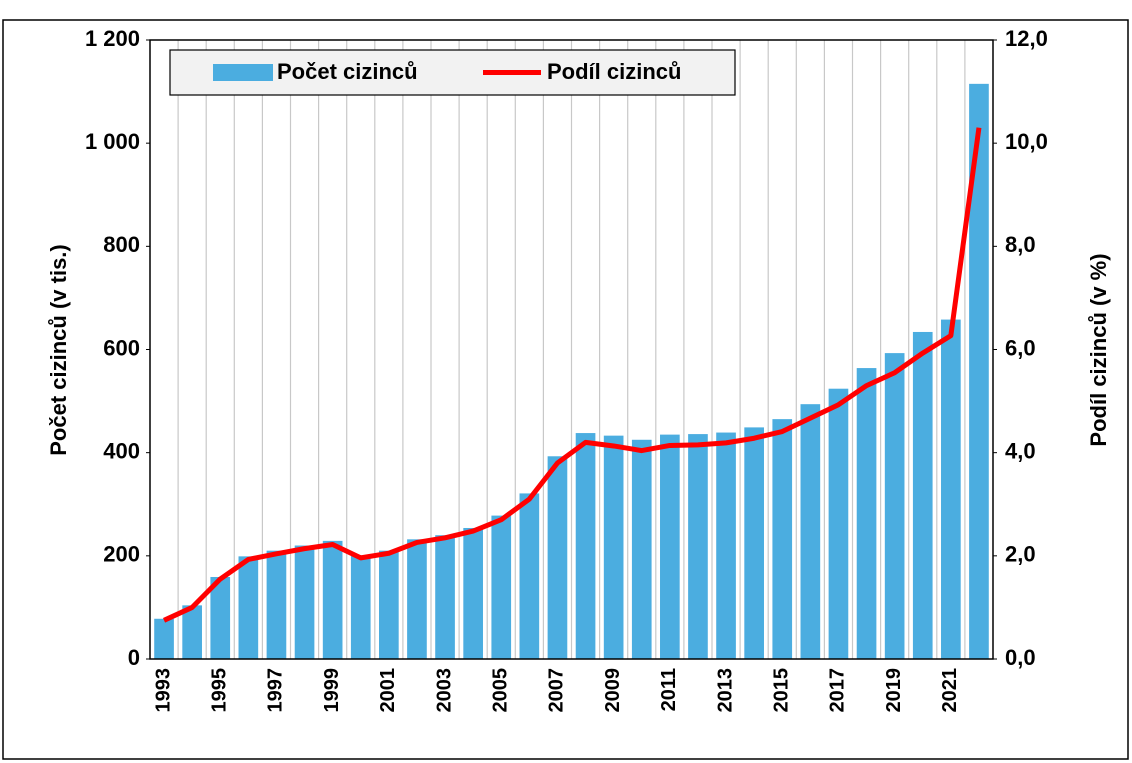 Image resolution: width=1132 pixels, height=763 pixels. What do you see at coordinates (501, 690) in the screenshot?
I see `x-tick-label: 2005` at bounding box center [501, 690].